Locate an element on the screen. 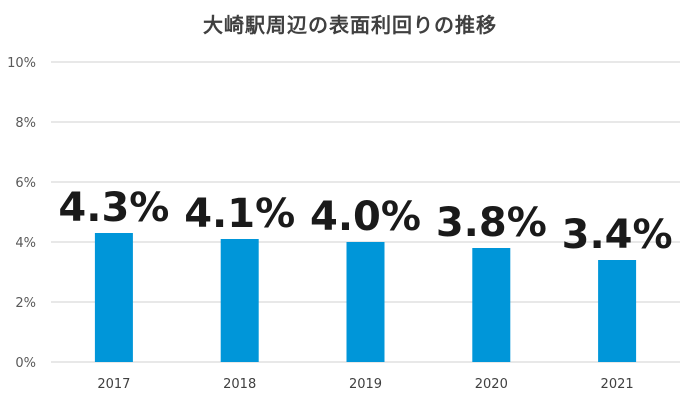  data-label: 4.0% is located at coordinates (365, 217).